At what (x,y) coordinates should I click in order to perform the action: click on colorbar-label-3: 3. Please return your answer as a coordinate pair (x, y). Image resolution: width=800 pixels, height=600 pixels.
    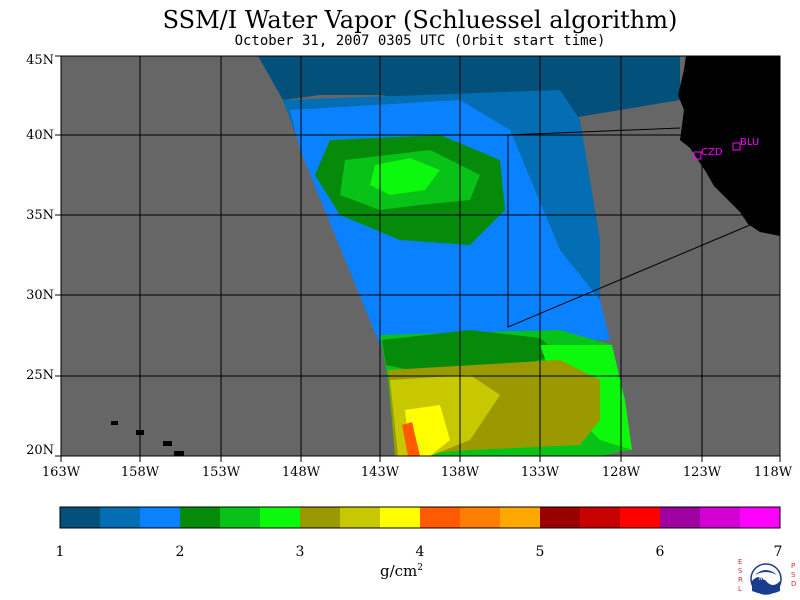
    Looking at the image, I should click on (300, 552).